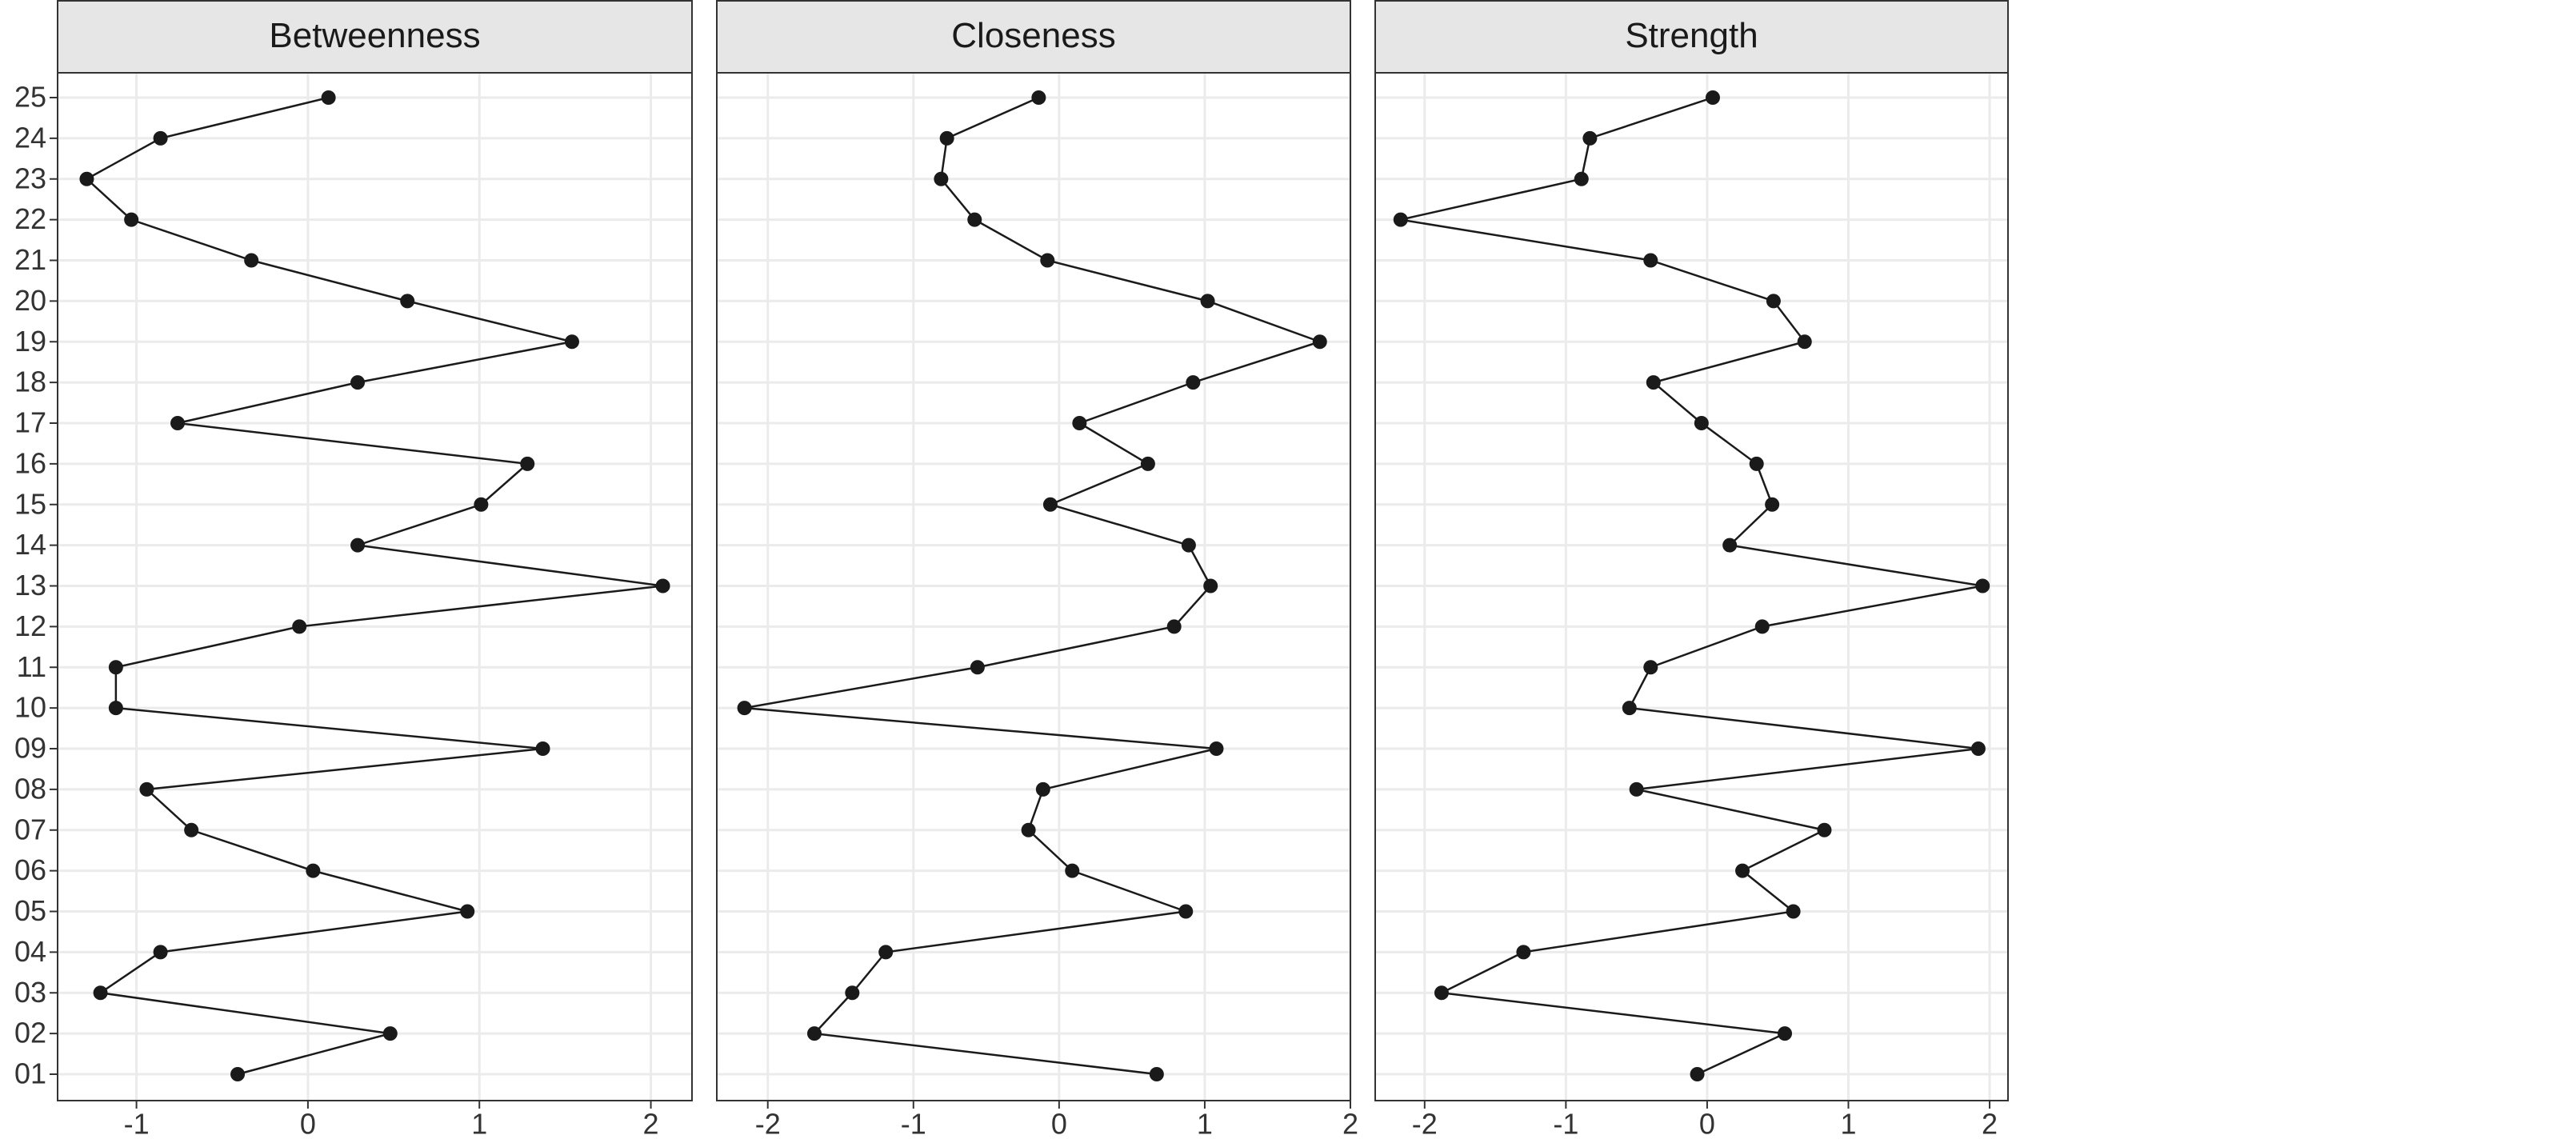  I want to click on y-tick-label: 01, so click(30, 1073).